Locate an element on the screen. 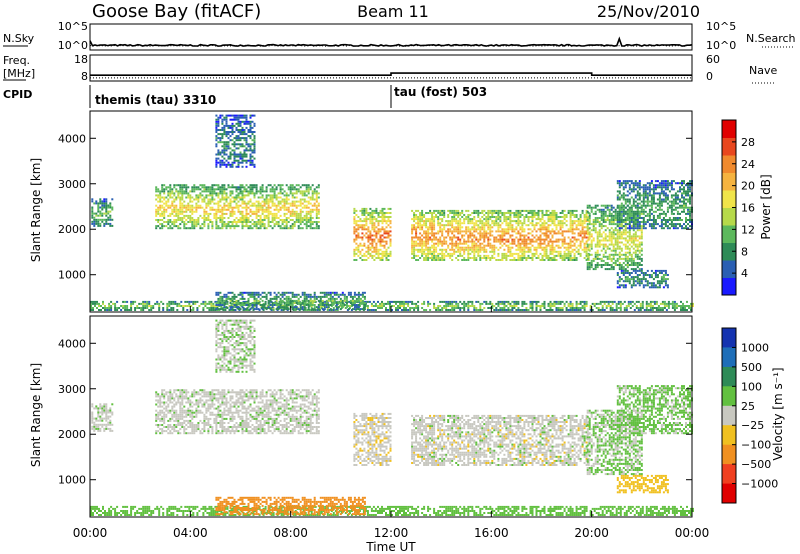  date-title: 25/Nov/2010 is located at coordinates (648, 11).